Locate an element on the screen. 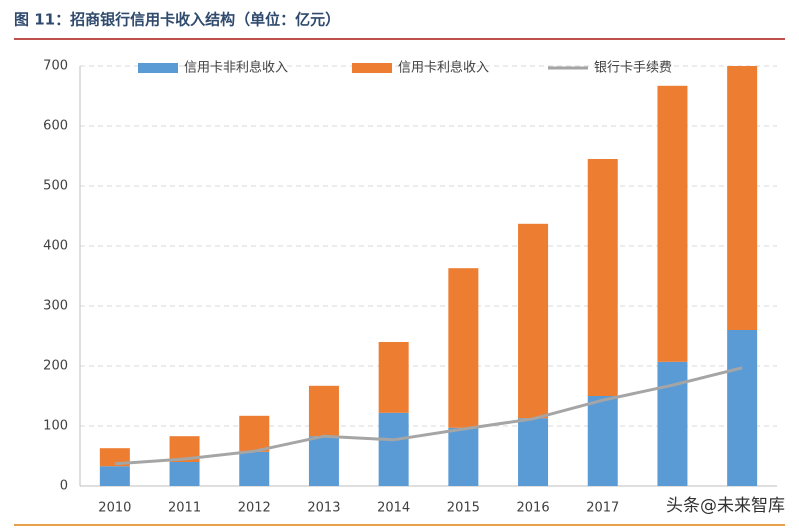  x-tick-label: 2012 is located at coordinates (254, 508).